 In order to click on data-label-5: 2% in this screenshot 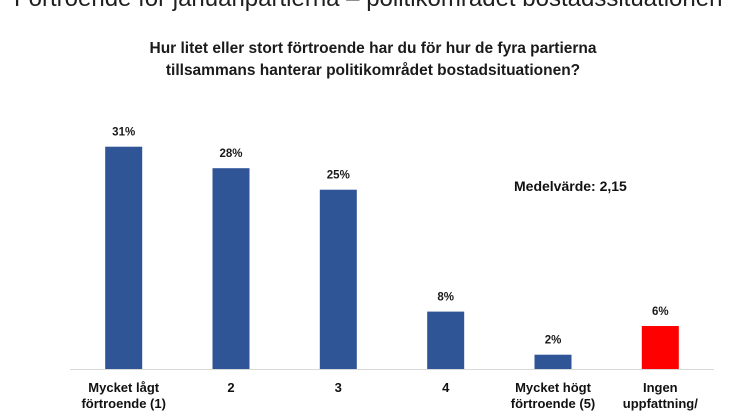, I will do `click(553, 341)`.